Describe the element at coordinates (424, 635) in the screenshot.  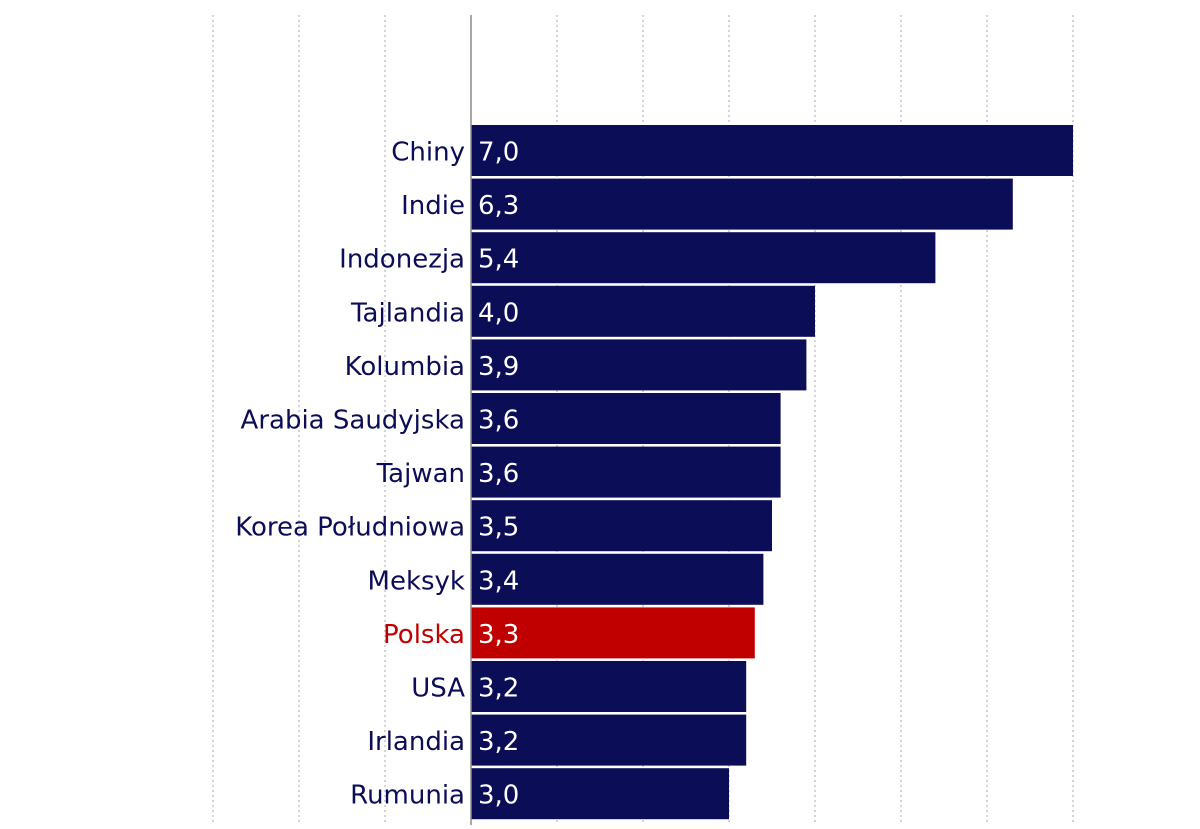
I see `category-label: Polska` at that location.